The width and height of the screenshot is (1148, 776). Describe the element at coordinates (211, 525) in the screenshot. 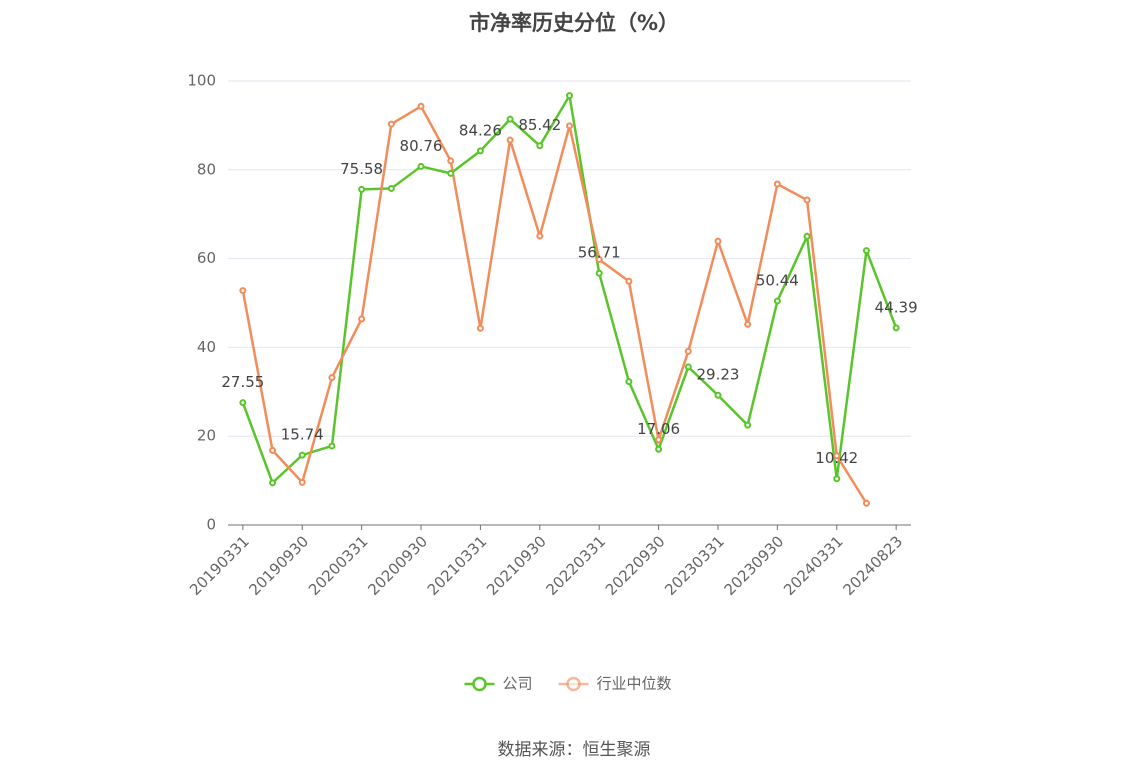

I see `y-tick-label: 0` at that location.